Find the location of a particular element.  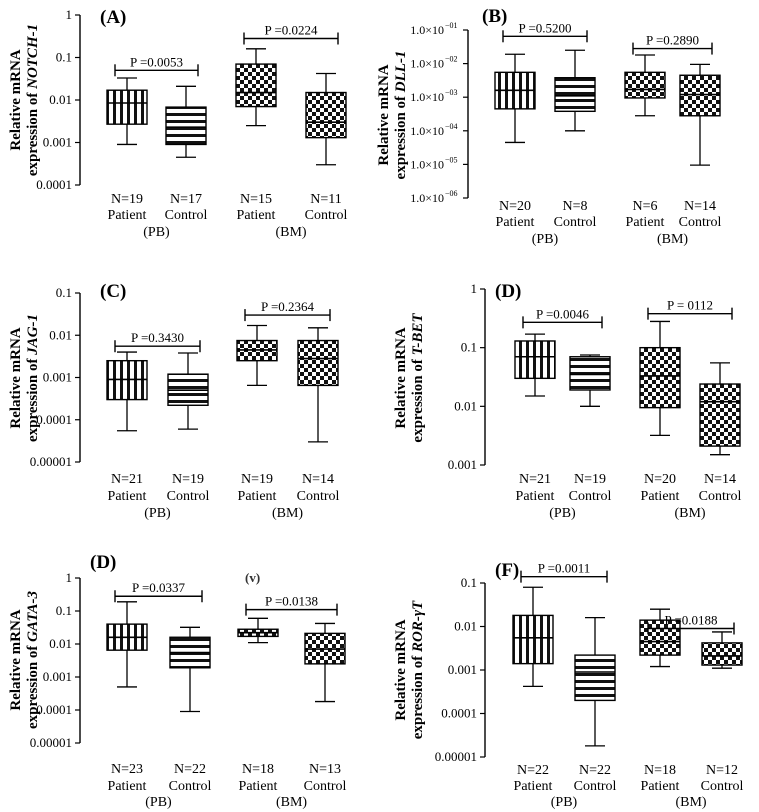

box-n-label: N=20 is located at coordinates (660, 479).